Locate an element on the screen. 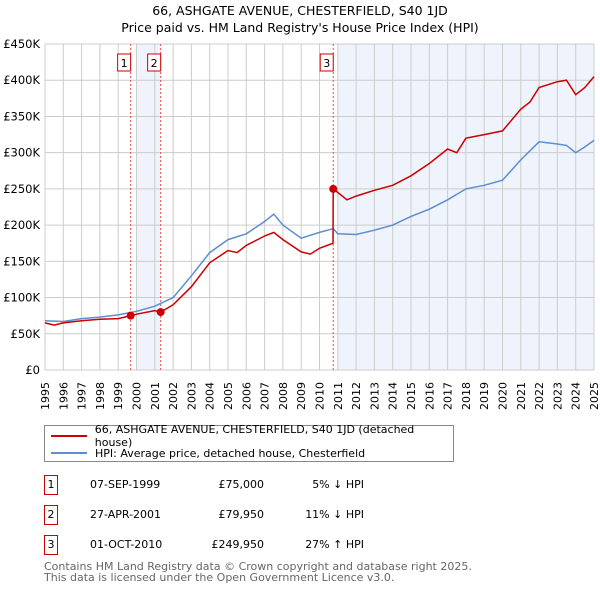  sale-badge-label: 3 is located at coordinates (326, 63).